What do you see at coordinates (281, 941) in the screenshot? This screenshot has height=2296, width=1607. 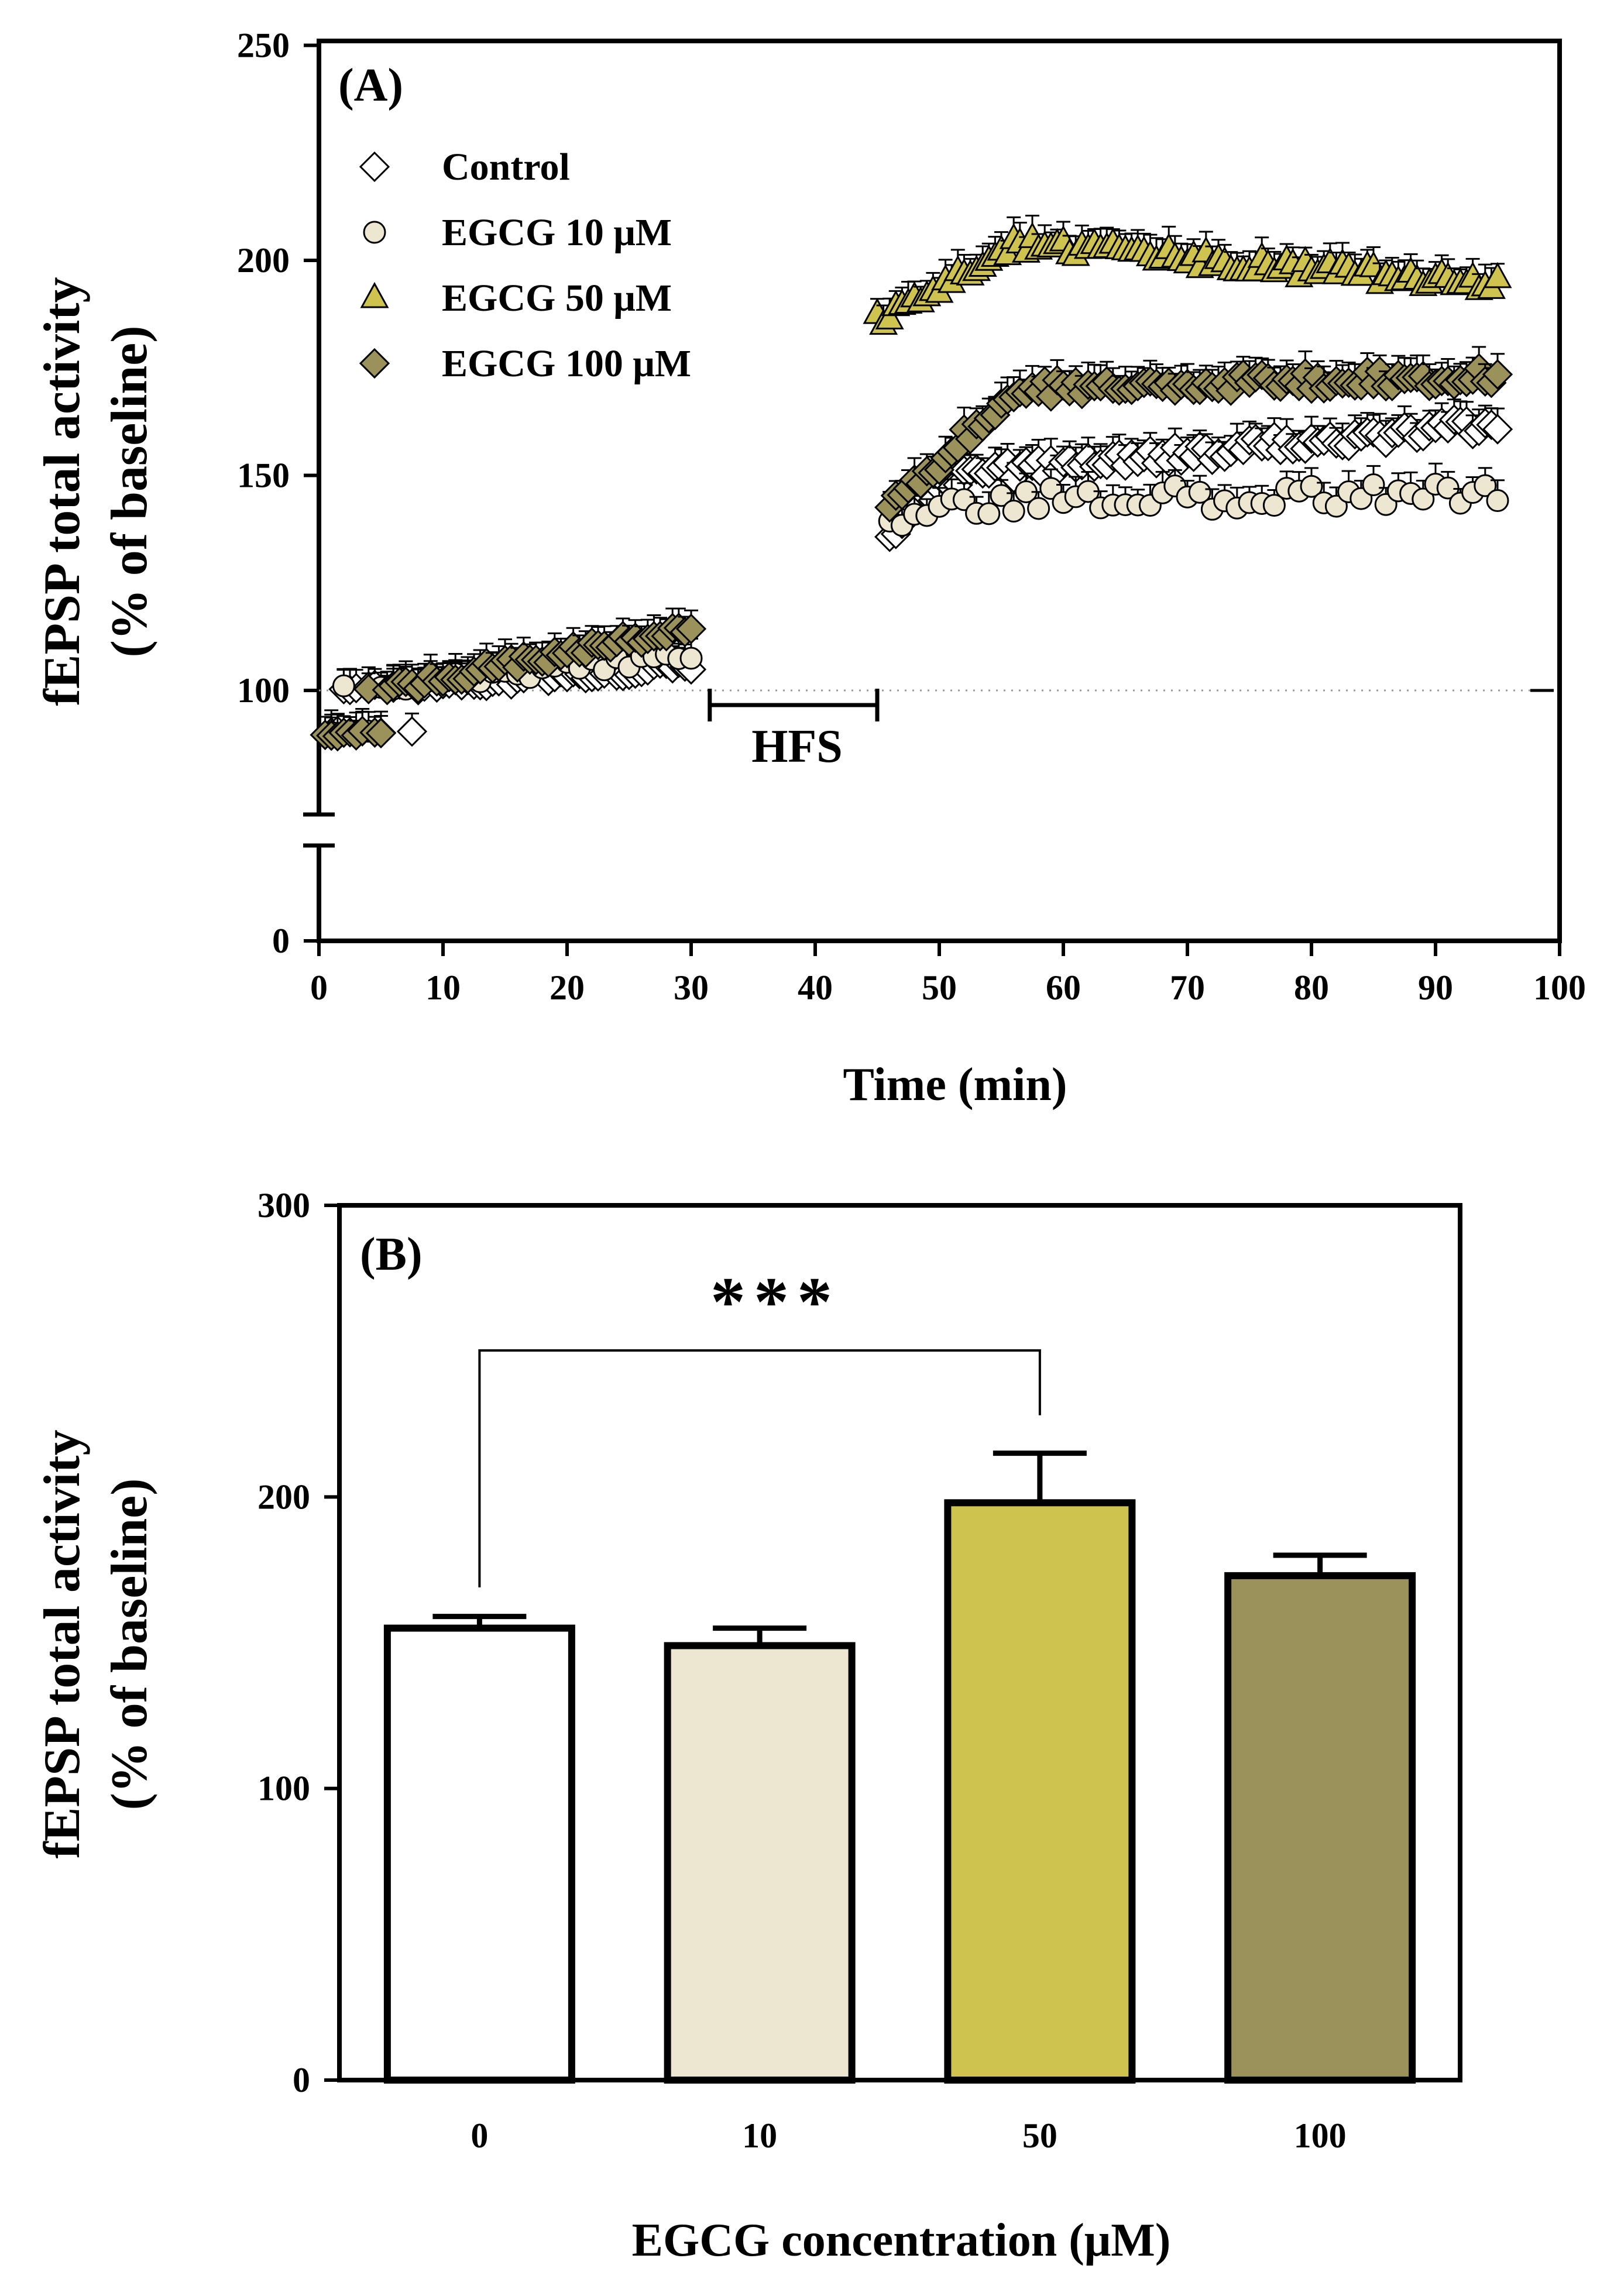 I see `panel-a-y-tick-label: 0` at bounding box center [281, 941].